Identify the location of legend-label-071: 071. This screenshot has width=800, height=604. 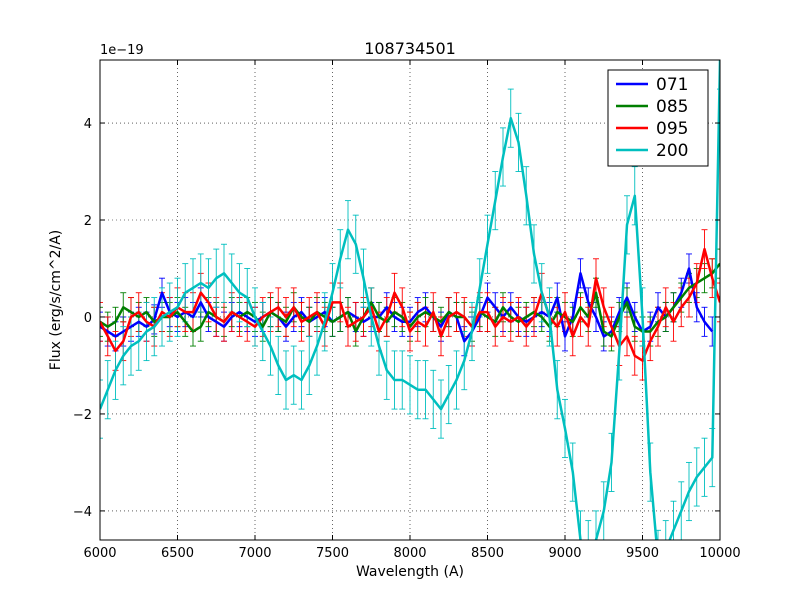
(672, 85).